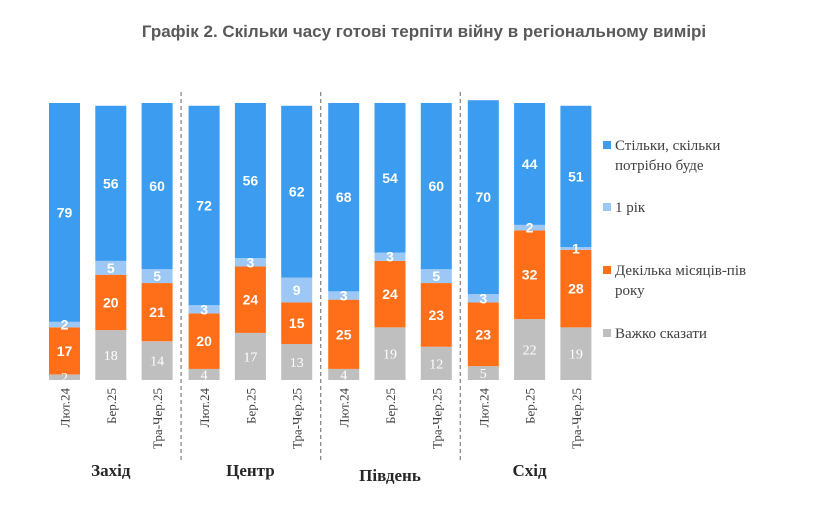 Image resolution: width=826 pixels, height=509 pixels. What do you see at coordinates (390, 475) in the screenshot?
I see `group-label: Південь` at bounding box center [390, 475].